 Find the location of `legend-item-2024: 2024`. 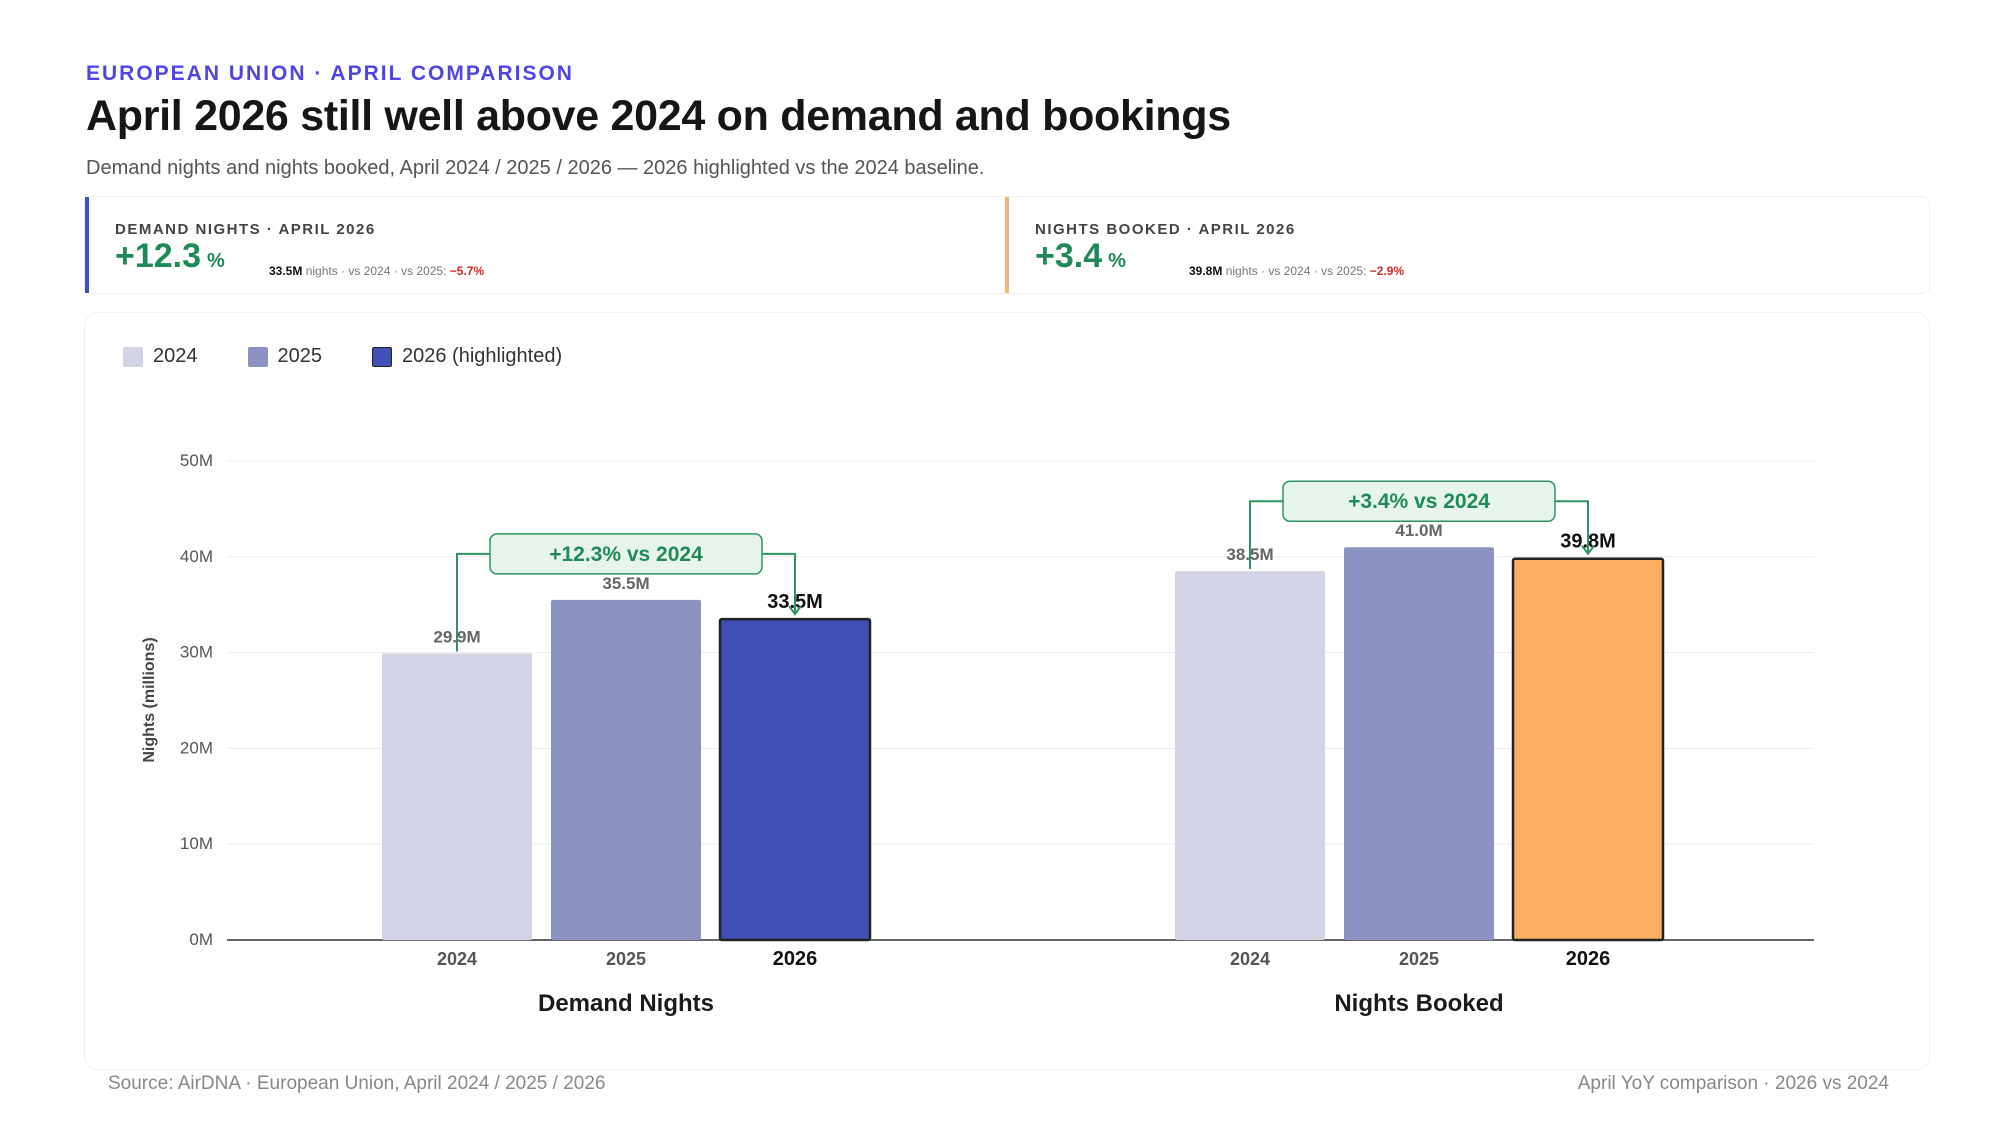

legend-item-2024: 2024 is located at coordinates (160, 356).